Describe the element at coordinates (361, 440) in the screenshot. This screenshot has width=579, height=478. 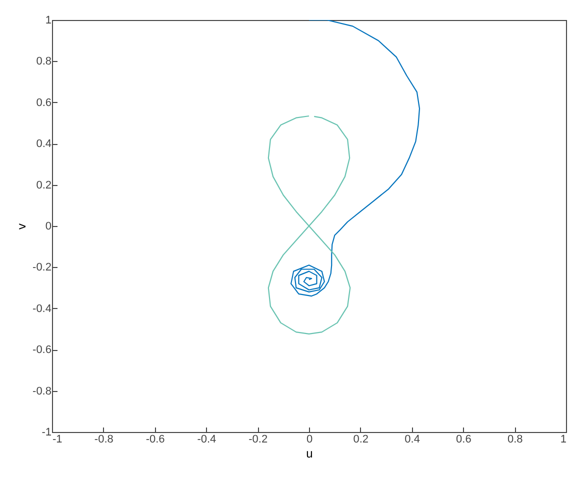
I see `x-tick-label: 0.2` at that location.